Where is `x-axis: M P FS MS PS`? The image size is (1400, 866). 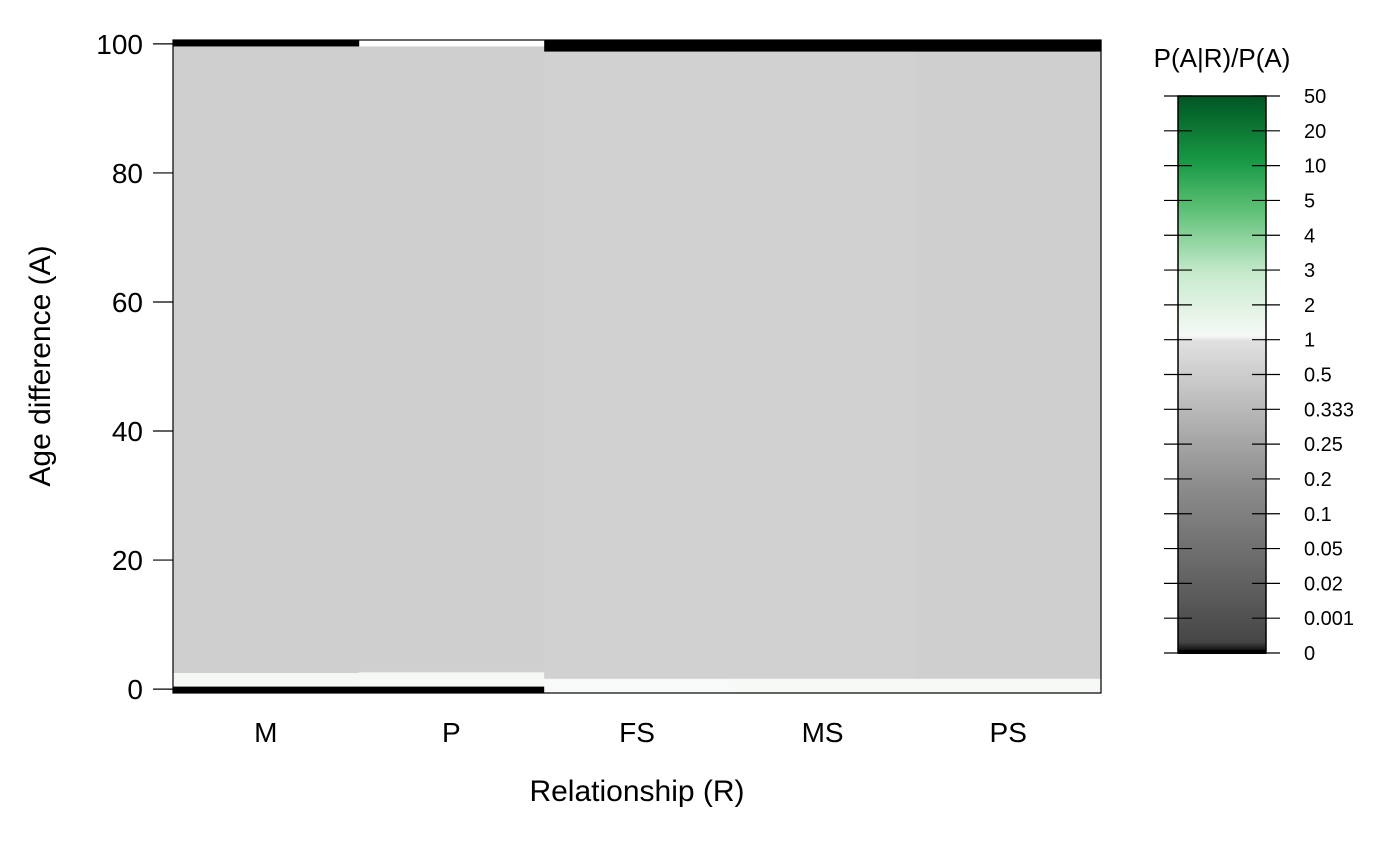 x-axis: M P FS MS PS is located at coordinates (640, 732).